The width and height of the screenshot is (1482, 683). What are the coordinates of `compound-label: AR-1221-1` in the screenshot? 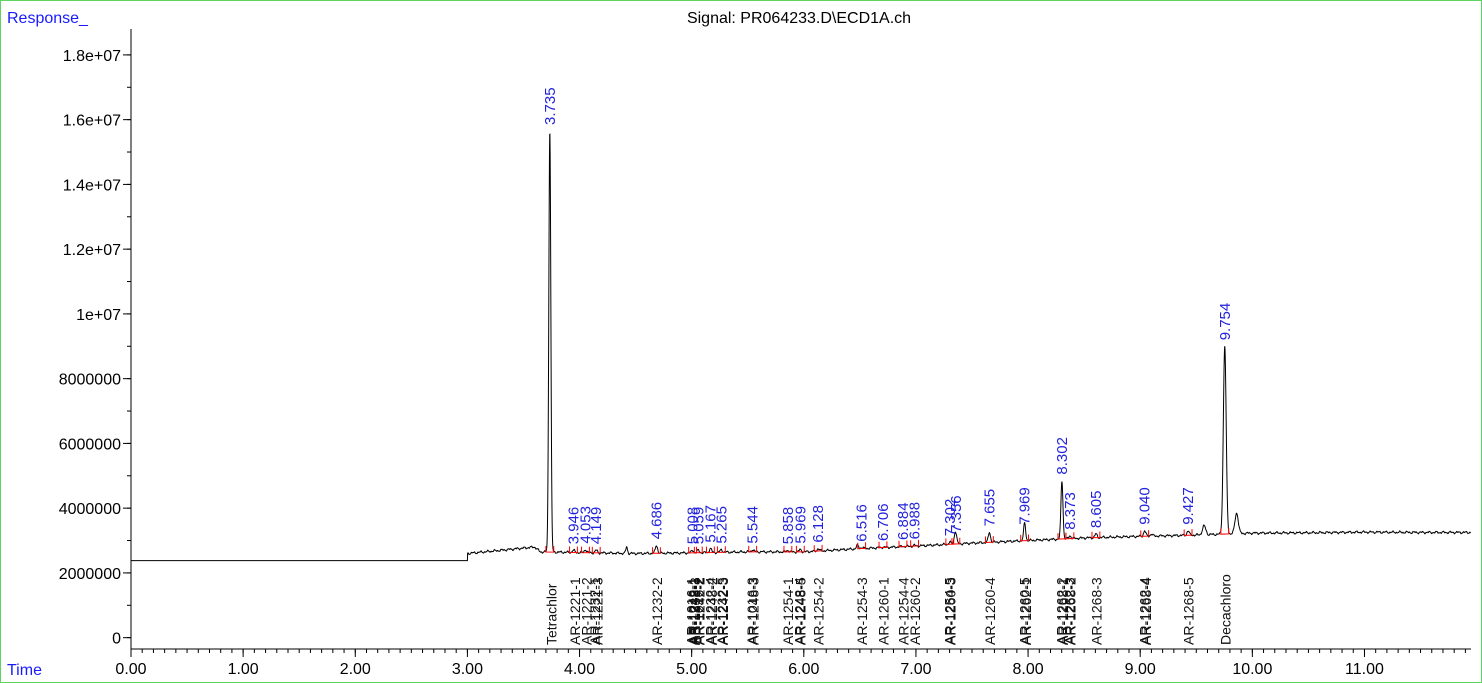 It's located at (575, 611).